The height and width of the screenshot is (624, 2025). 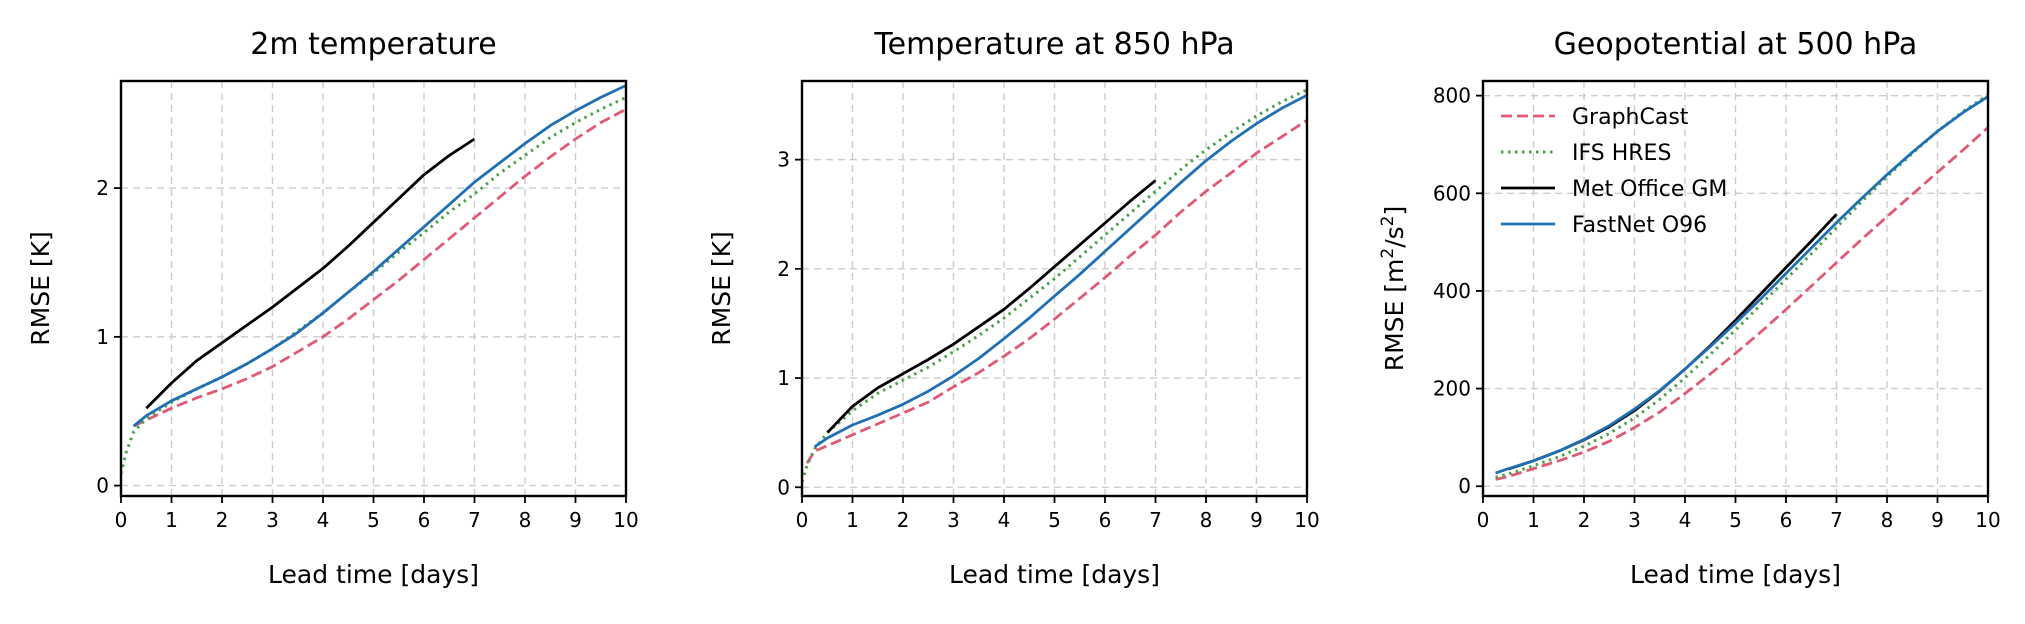 I want to click on y-axis: 0 1 2, so click(x=108, y=337).